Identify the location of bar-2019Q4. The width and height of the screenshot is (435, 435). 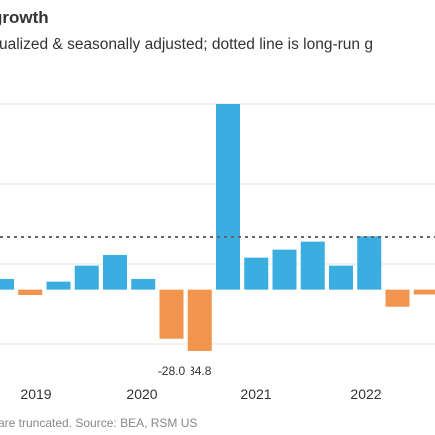
(115, 272).